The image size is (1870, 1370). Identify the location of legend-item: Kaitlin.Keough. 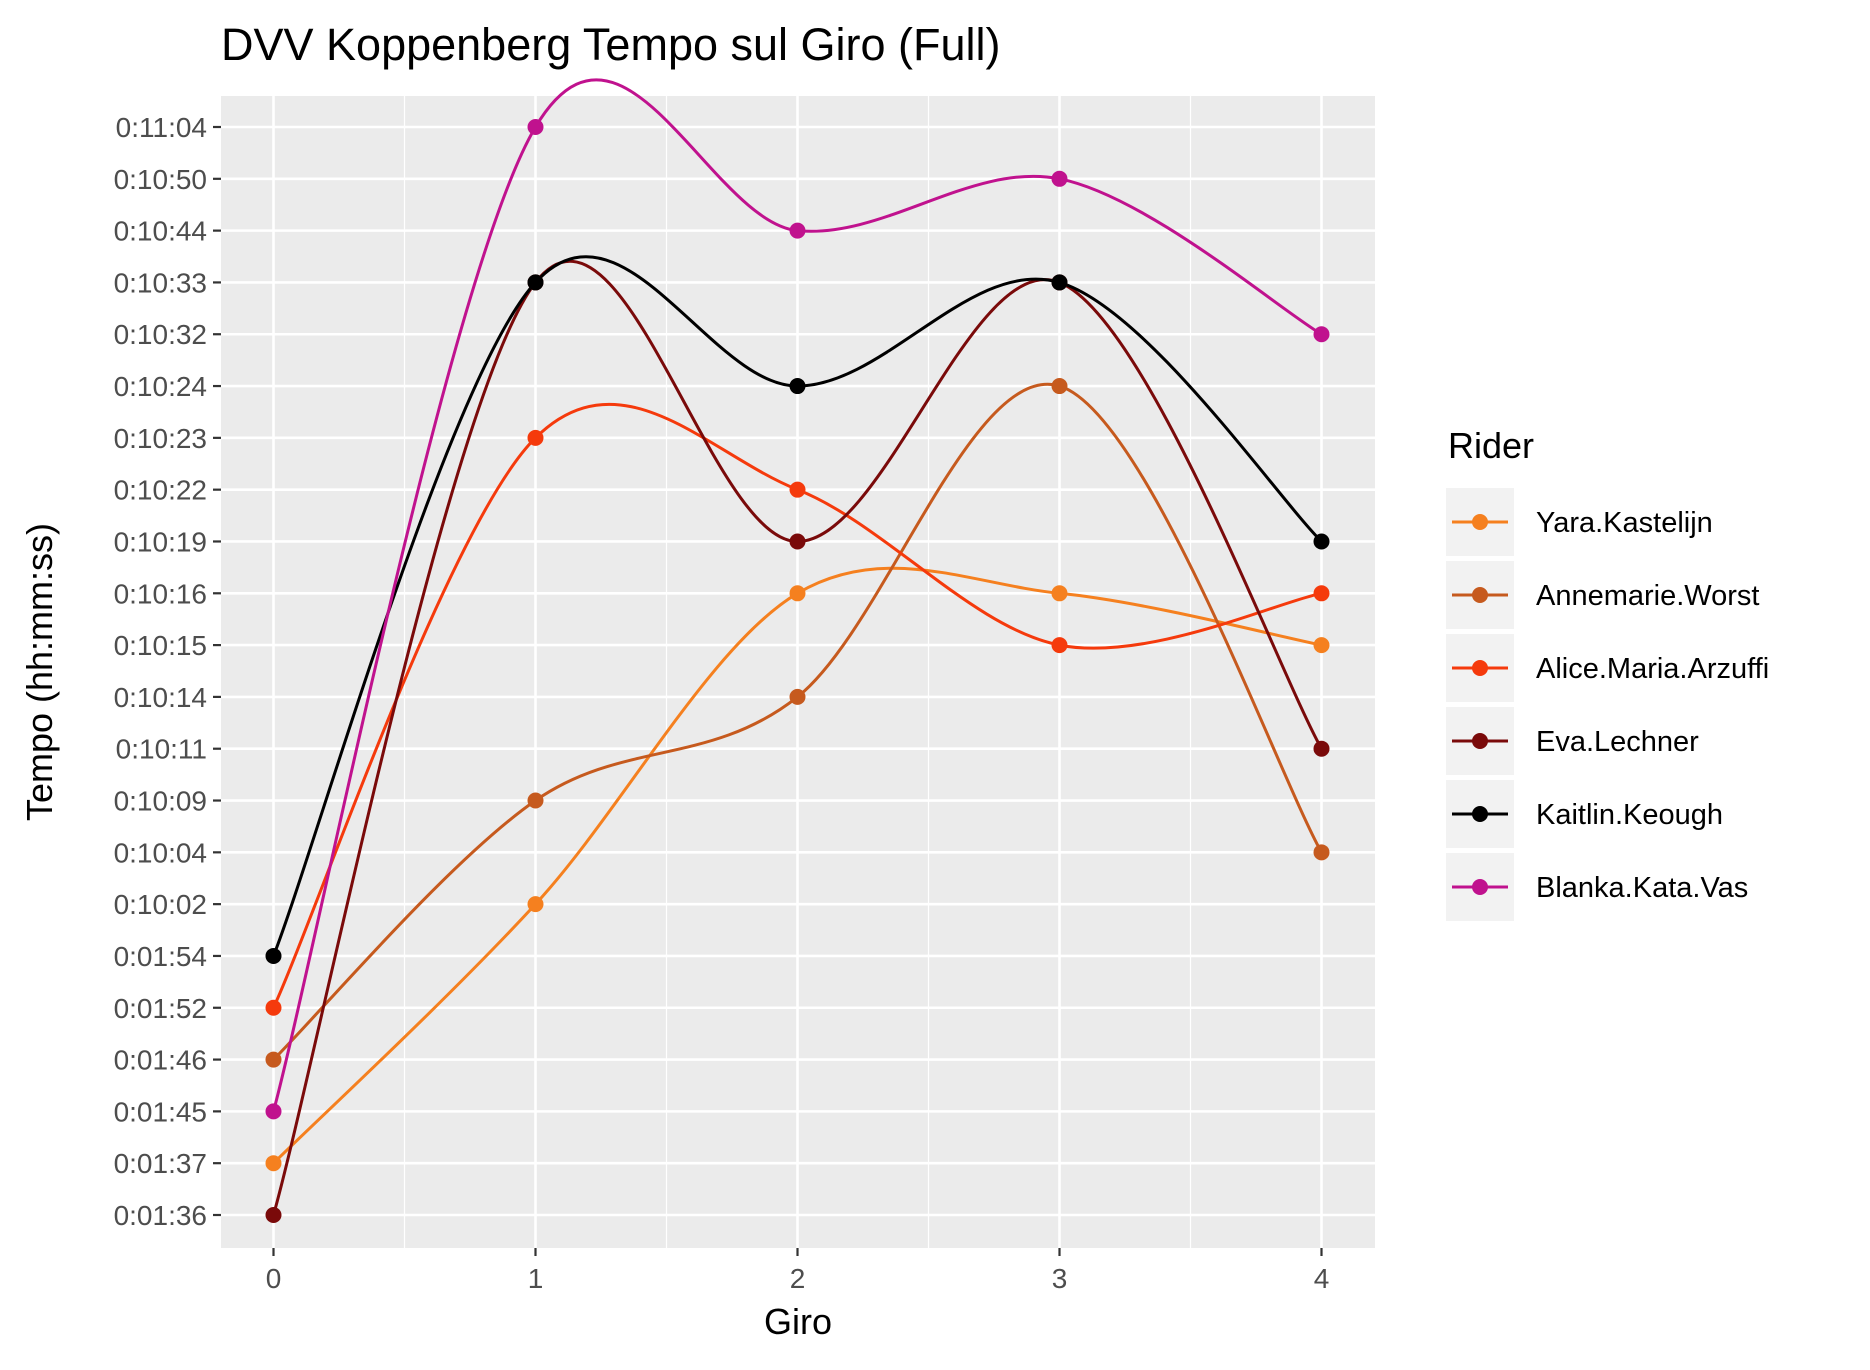
(1584, 814).